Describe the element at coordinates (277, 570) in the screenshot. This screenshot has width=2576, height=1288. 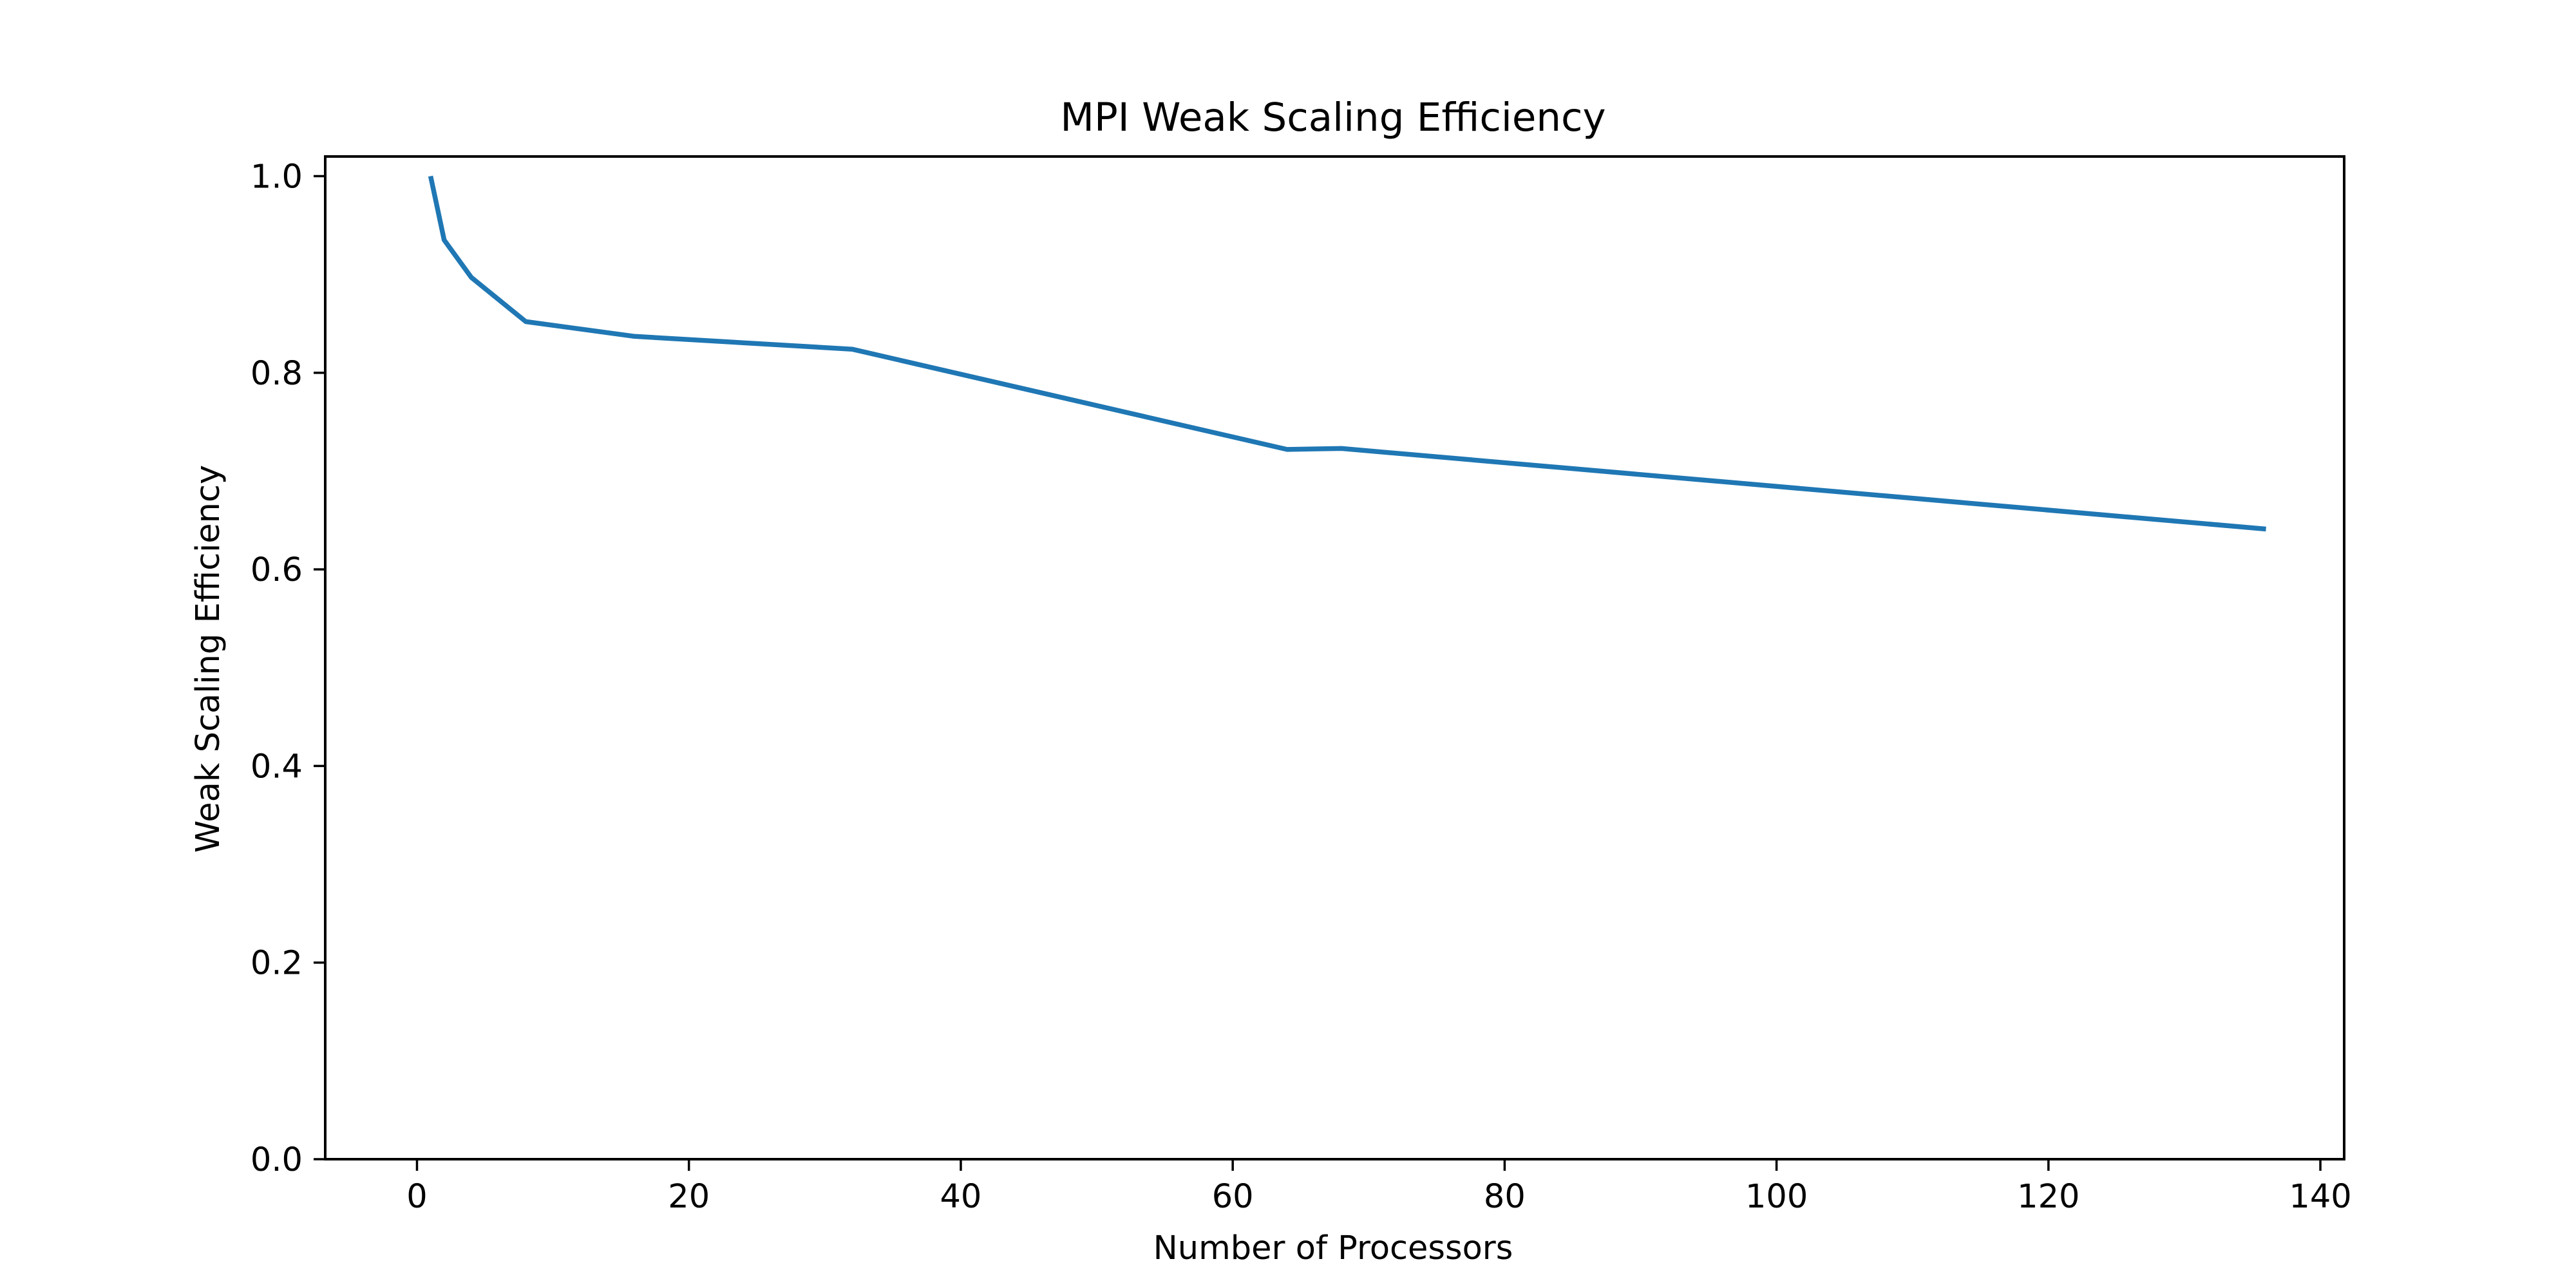
I see `y-tick-label: 0.6` at that location.